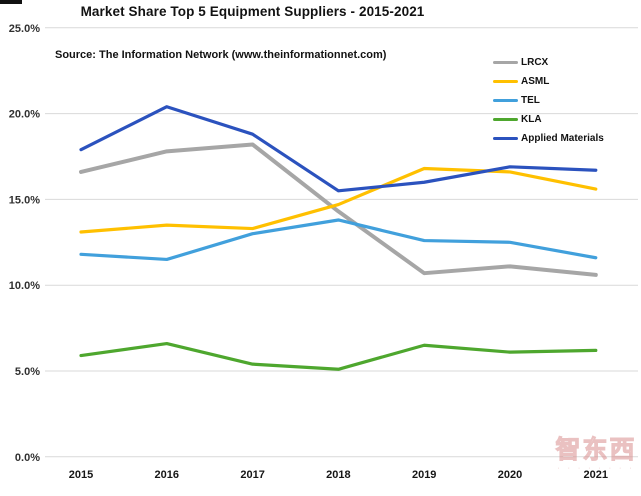 The width and height of the screenshot is (641, 496). What do you see at coordinates (596, 475) in the screenshot?
I see `x-tick-label: 2021` at bounding box center [596, 475].